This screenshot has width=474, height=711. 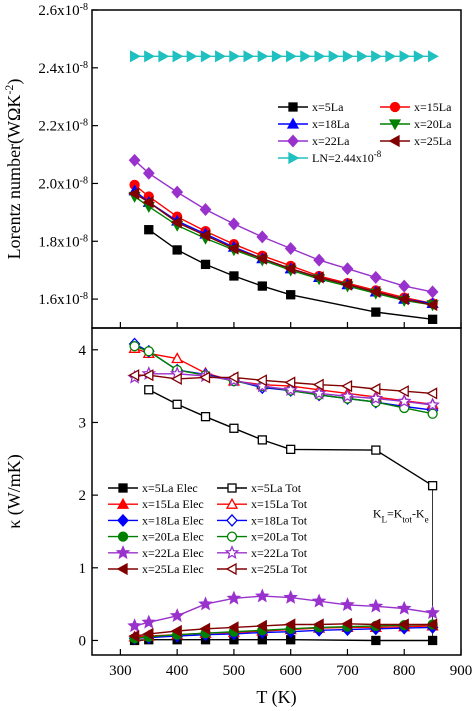 I want to click on x-axis-label: T (K), so click(x=276, y=697).